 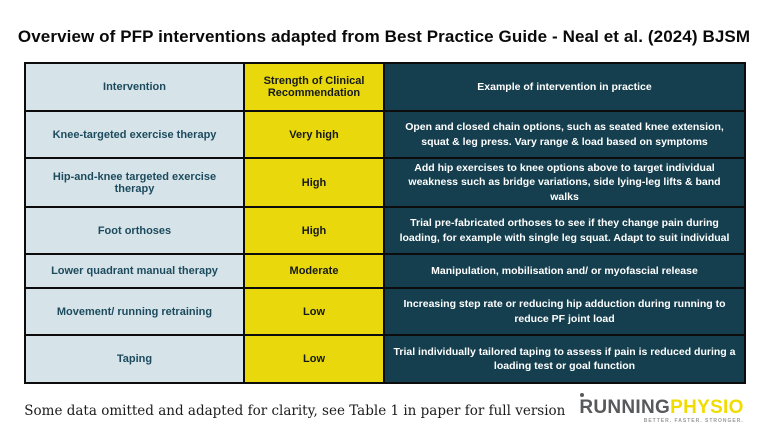 What do you see at coordinates (134, 271) in the screenshot?
I see `intervention-cell: Lower quadrant manual therapy` at bounding box center [134, 271].